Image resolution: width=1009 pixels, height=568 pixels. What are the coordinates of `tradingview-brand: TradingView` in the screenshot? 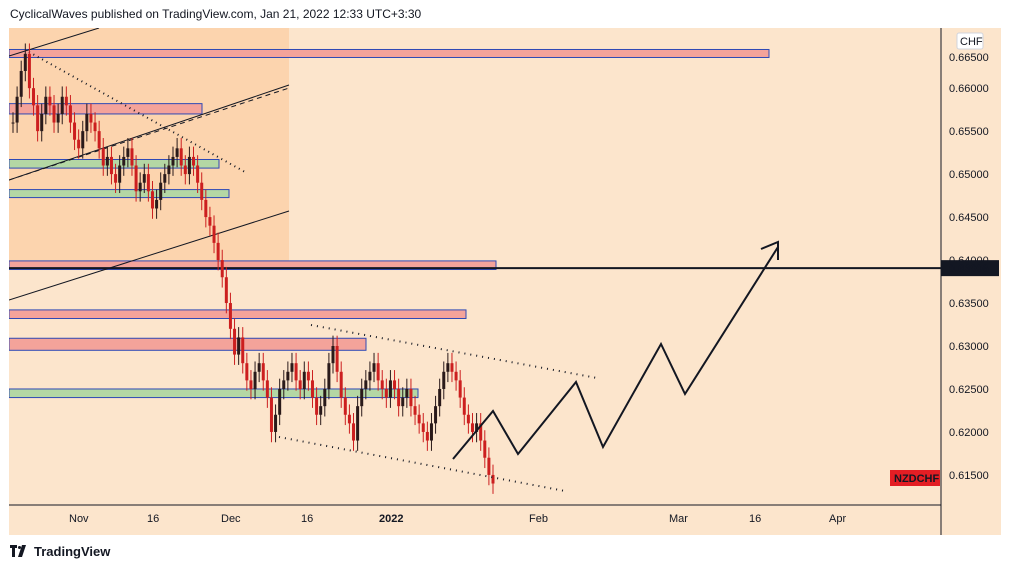 It's located at (72, 551).